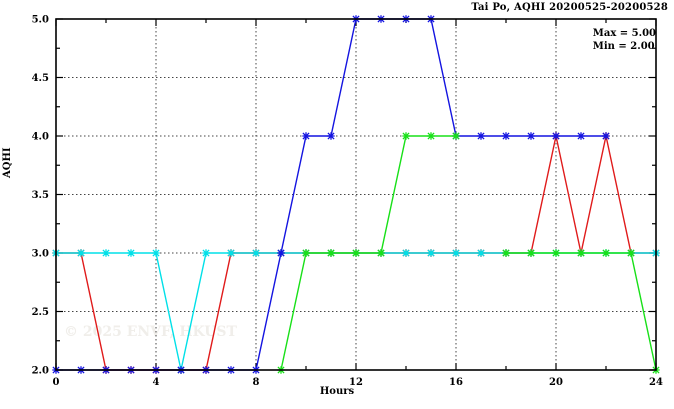 Image resolution: width=674 pixels, height=409 pixels. What do you see at coordinates (40, 195) in the screenshot?
I see `y-tick-label: 3.5` at bounding box center [40, 195].